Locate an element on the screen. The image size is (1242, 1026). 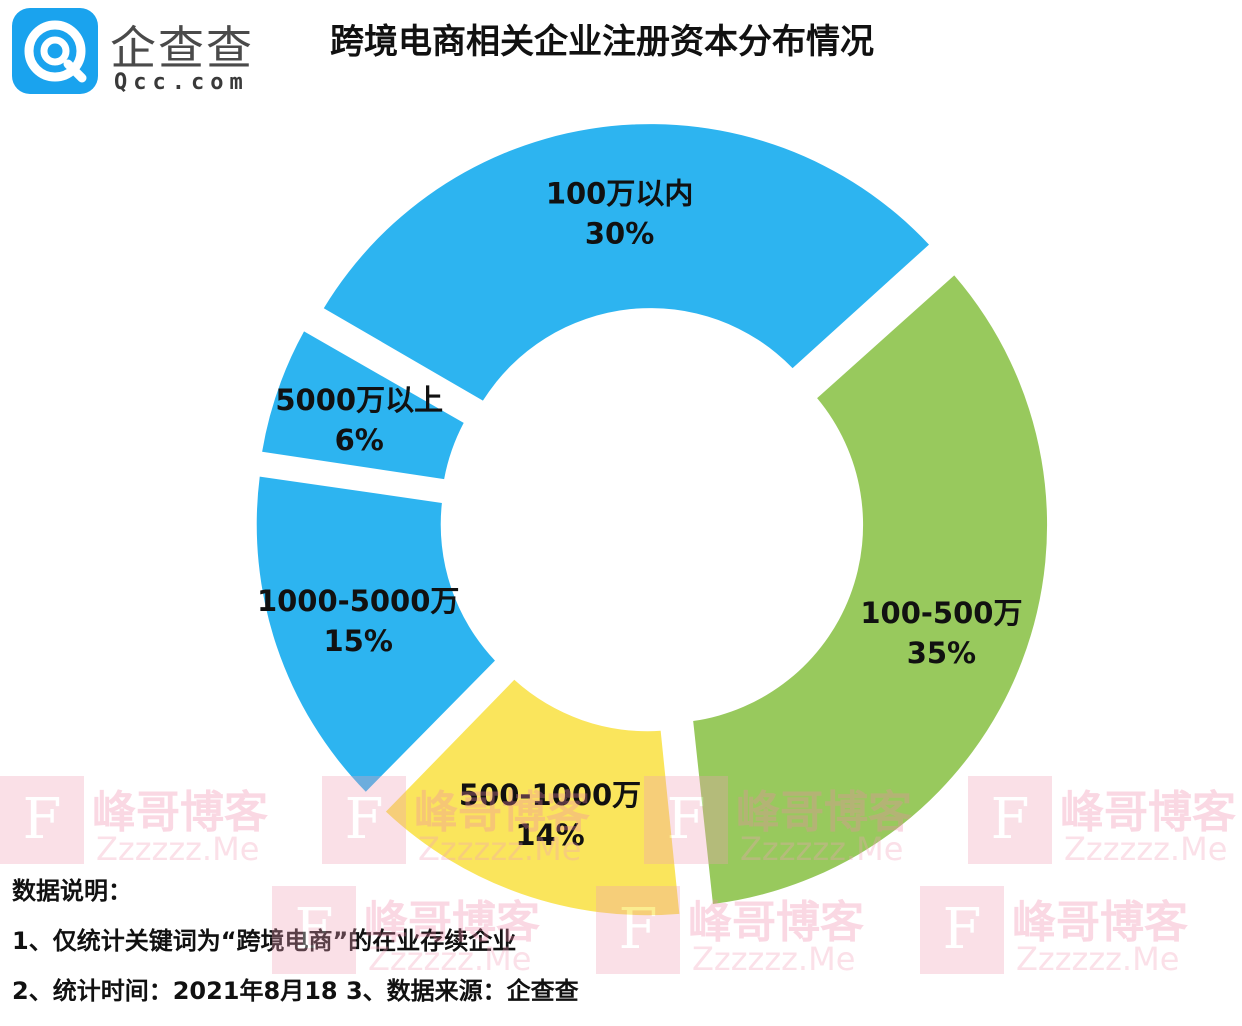
logo-name-cn: 企查查 is located at coordinates (182, 48).